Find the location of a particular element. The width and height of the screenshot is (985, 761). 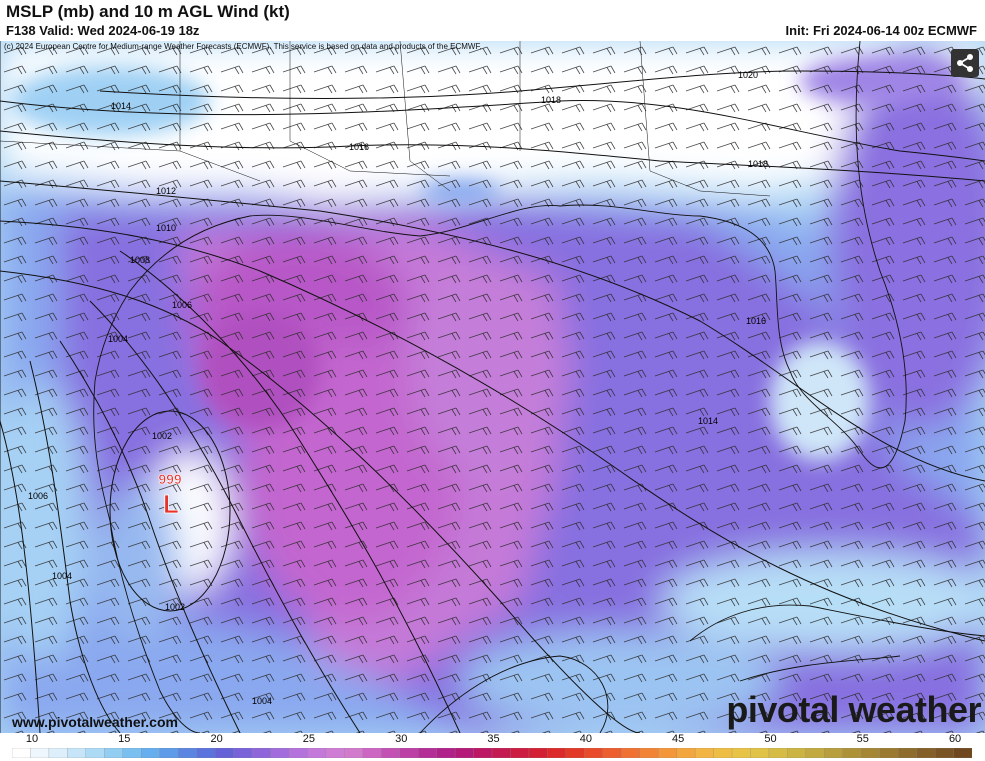

isobar-label-1002: 1002 is located at coordinates (162, 436).